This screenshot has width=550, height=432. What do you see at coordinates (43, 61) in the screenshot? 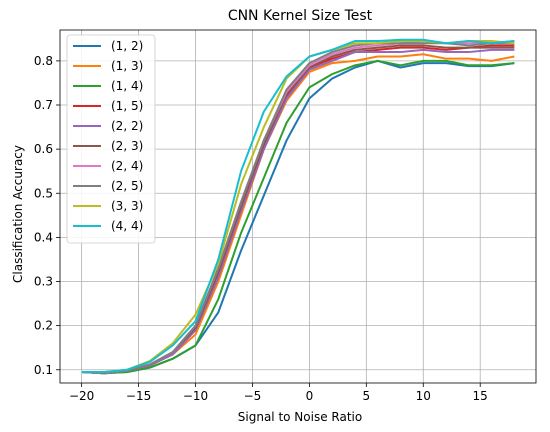
I see `y-tick-label: 0.8` at bounding box center [43, 61].